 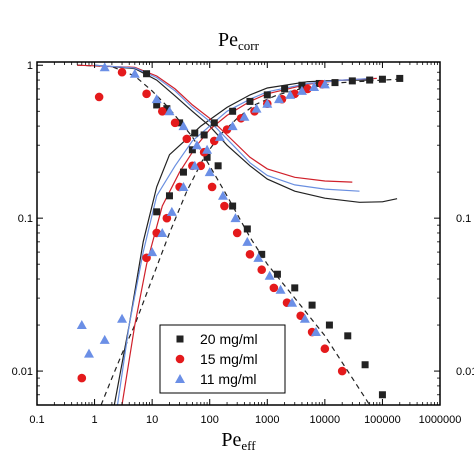 What do you see at coordinates (152, 420) in the screenshot?
I see `x-tick-label: 10` at bounding box center [152, 420].